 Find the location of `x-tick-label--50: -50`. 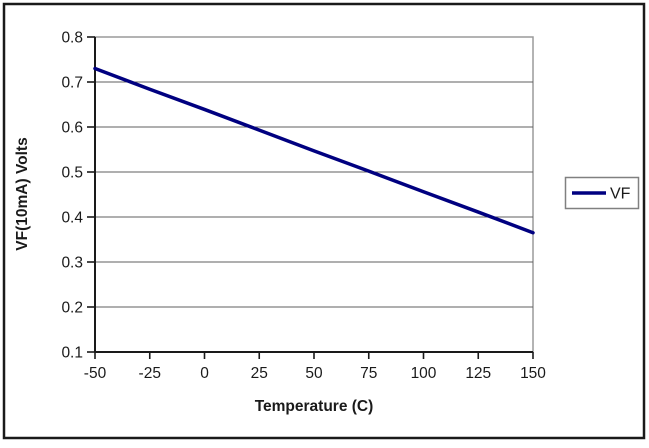

x-tick-label--50: -50 is located at coordinates (95, 373).